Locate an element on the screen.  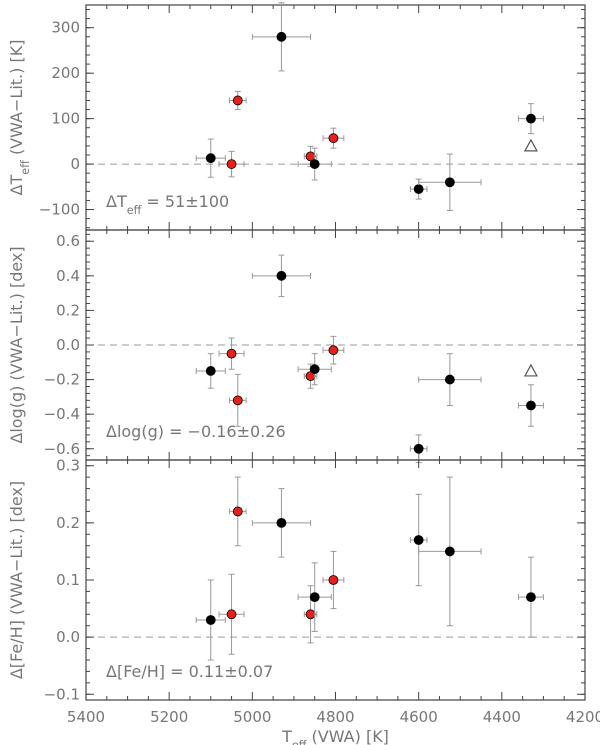
y-tick-label: 0.4 is located at coordinates (68, 276).